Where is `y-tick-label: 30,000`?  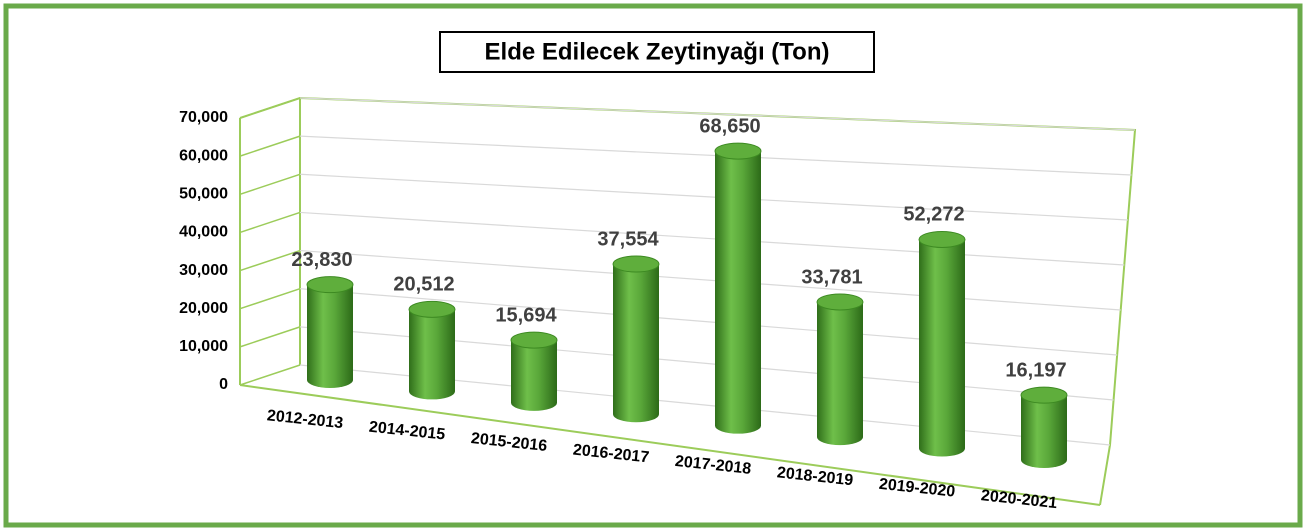
y-tick-label: 30,000 is located at coordinates (203, 270).